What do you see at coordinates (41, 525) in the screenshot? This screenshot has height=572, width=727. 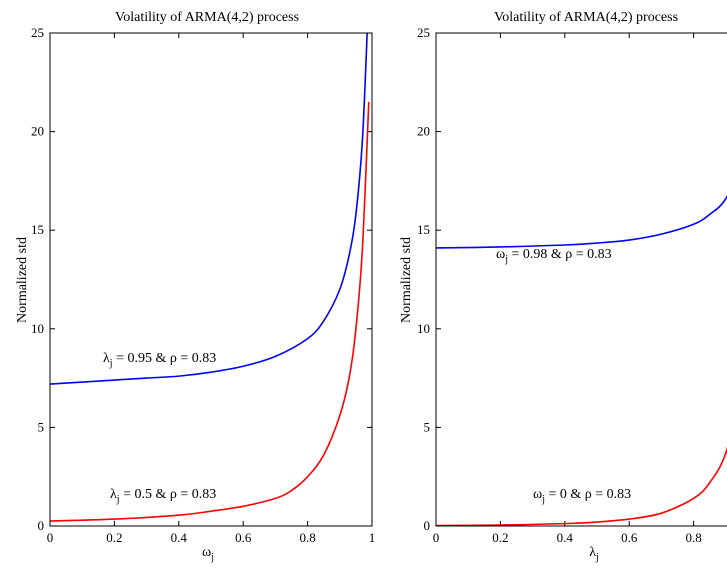 I see `left-y-tick-label: 0` at bounding box center [41, 525].